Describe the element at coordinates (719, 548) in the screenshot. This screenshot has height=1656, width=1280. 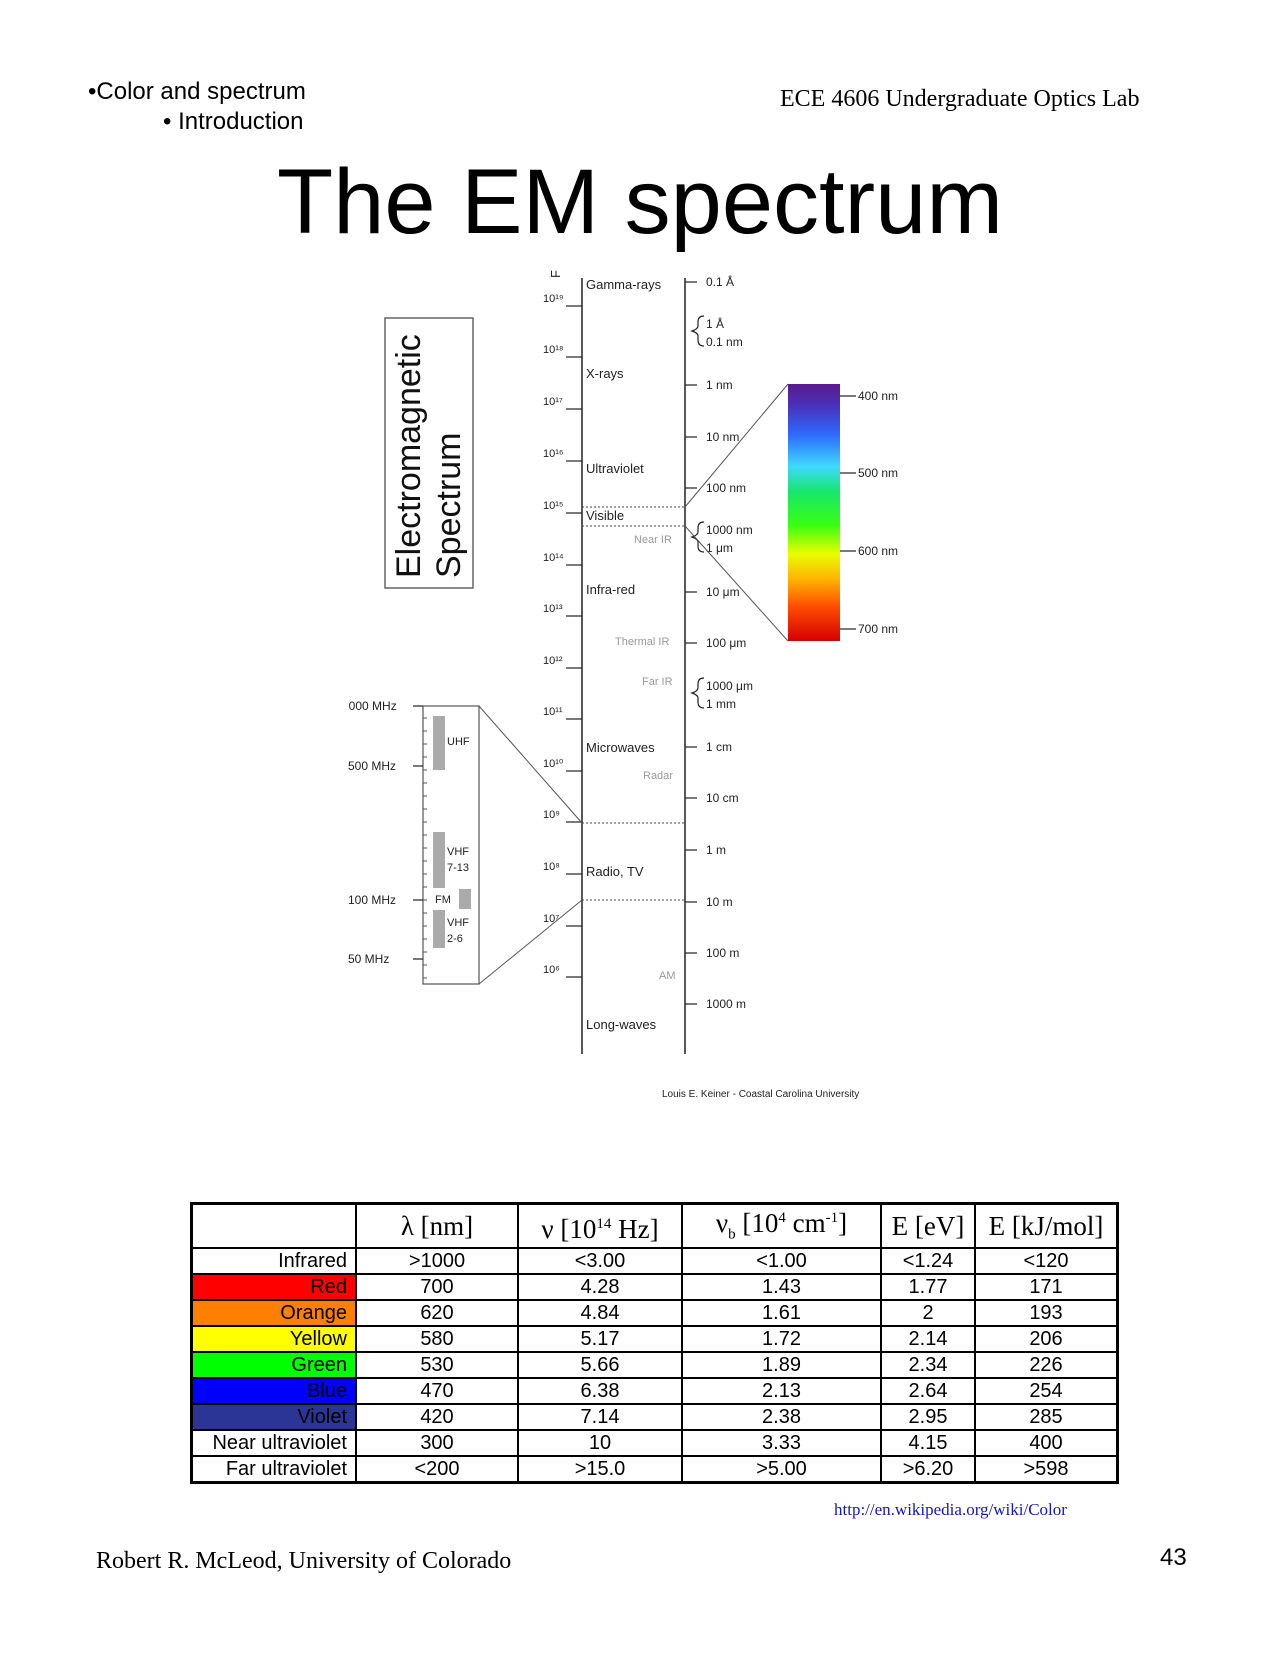
I see `wavelength-label: 1 μm` at that location.